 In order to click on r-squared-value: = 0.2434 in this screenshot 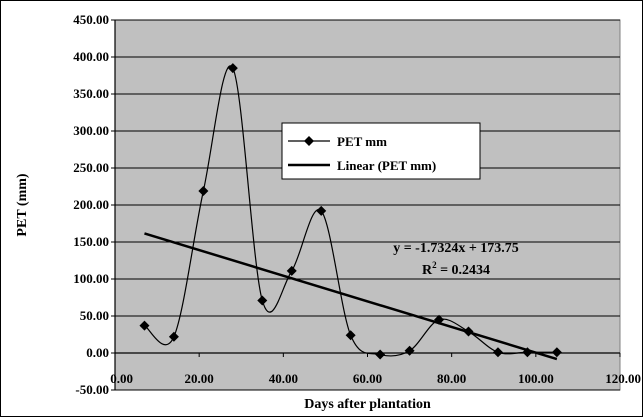, I will do `click(463, 270)`.